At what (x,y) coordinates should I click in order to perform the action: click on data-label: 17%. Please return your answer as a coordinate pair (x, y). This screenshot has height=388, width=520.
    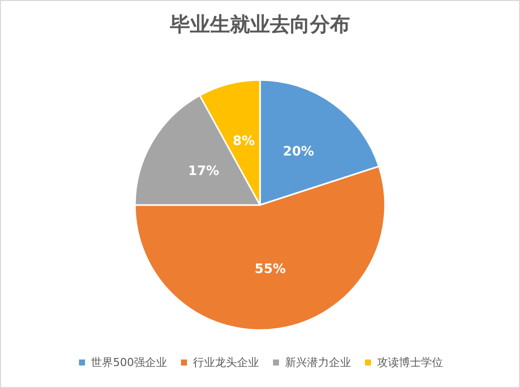
    Looking at the image, I should click on (204, 172).